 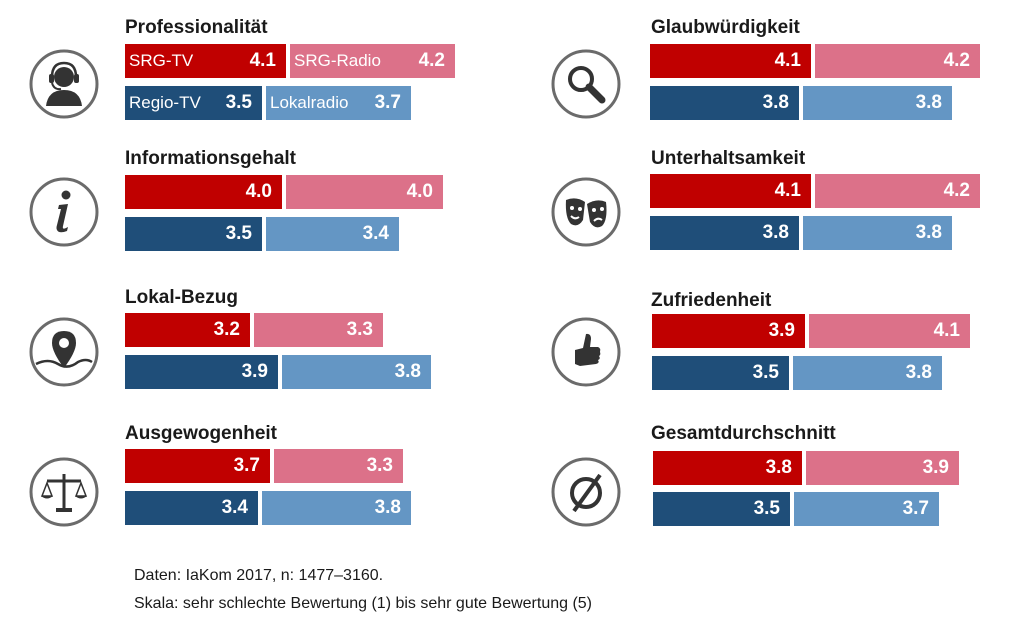 What do you see at coordinates (203, 192) in the screenshot?
I see `bar-srg-tv: 4.0` at bounding box center [203, 192].